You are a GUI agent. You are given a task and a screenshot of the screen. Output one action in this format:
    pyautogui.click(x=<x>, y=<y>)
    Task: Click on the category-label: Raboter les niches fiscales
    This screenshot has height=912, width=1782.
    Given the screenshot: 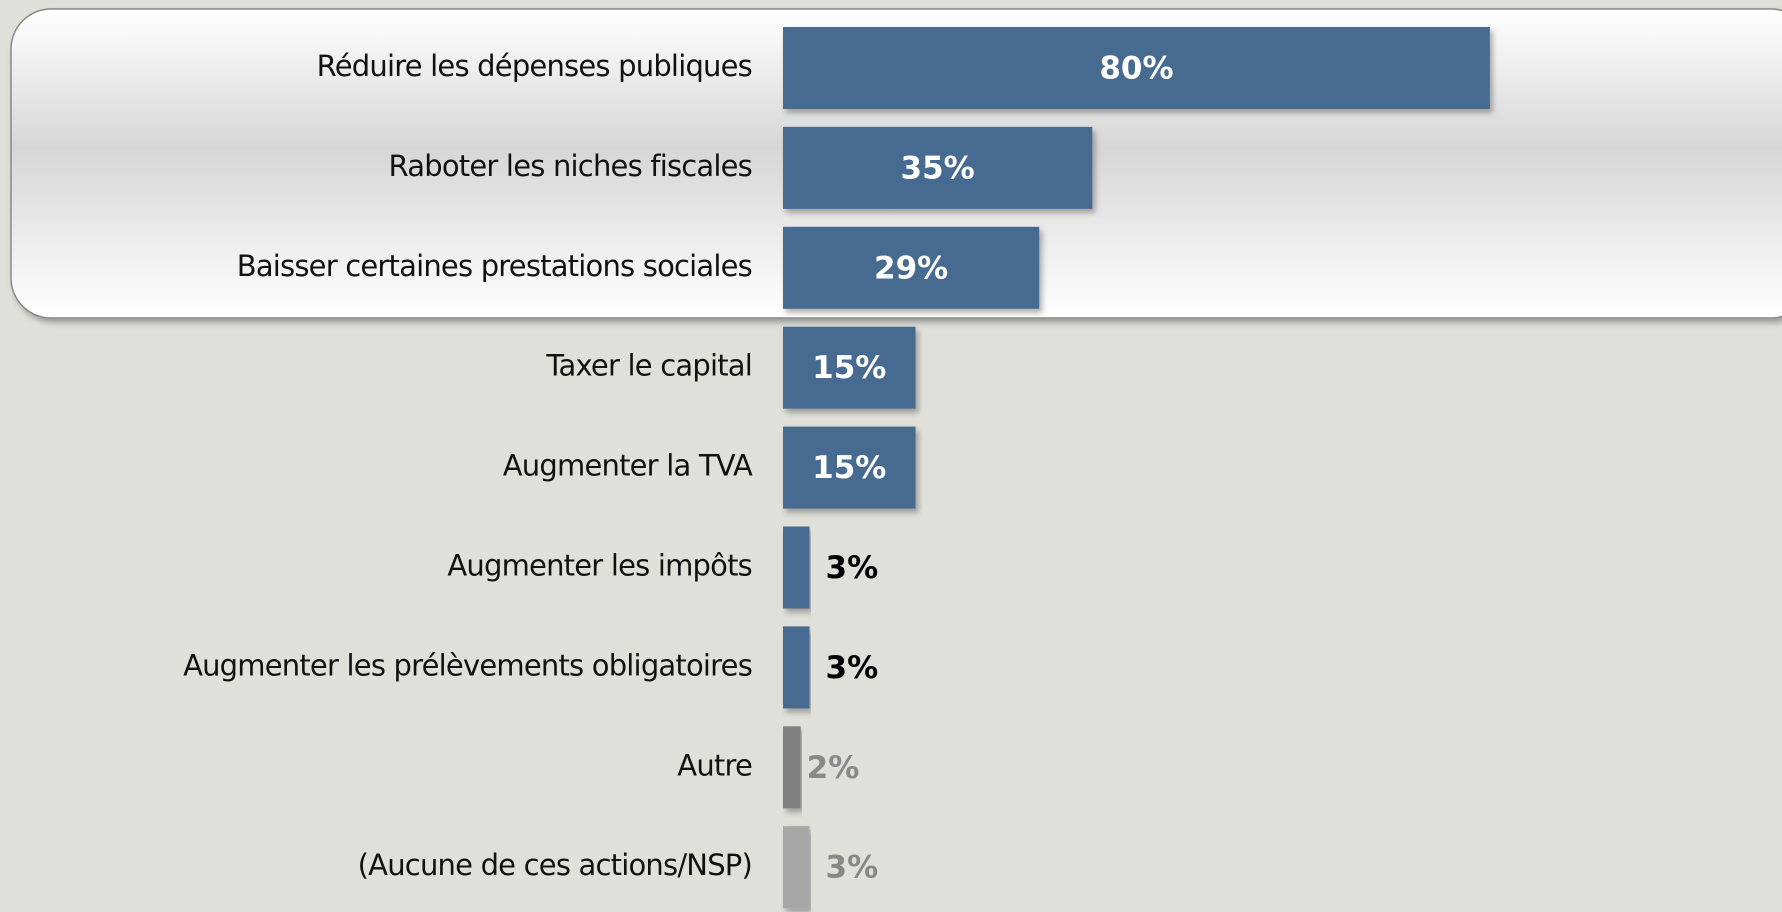 What is the action you would take?
    pyautogui.click(x=570, y=166)
    